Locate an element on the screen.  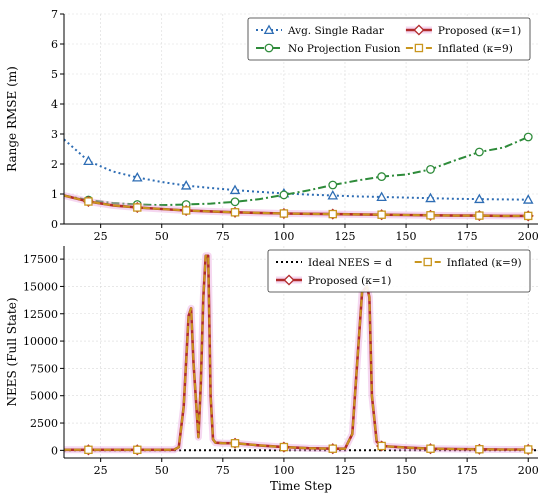
y-tick-label: 6 is located at coordinates (54, 44).